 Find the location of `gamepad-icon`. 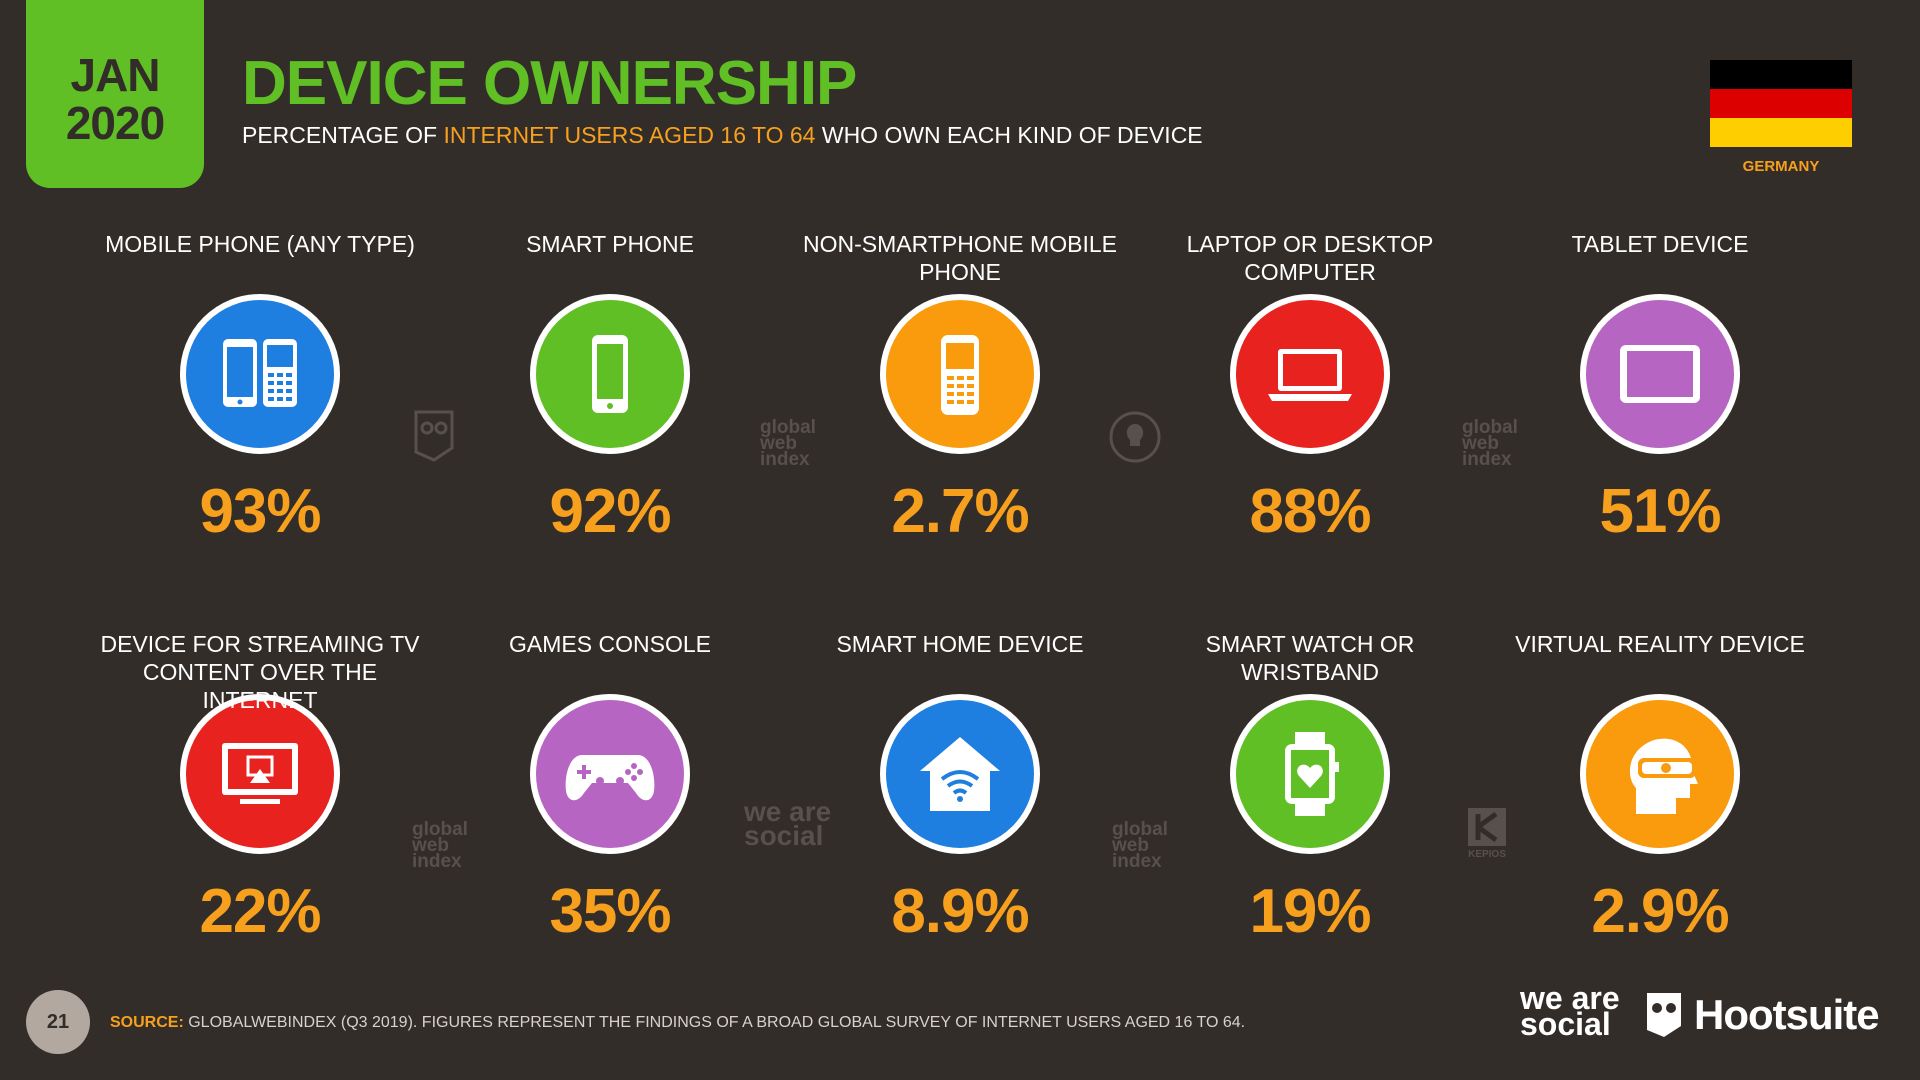

gamepad-icon is located at coordinates (610, 778).